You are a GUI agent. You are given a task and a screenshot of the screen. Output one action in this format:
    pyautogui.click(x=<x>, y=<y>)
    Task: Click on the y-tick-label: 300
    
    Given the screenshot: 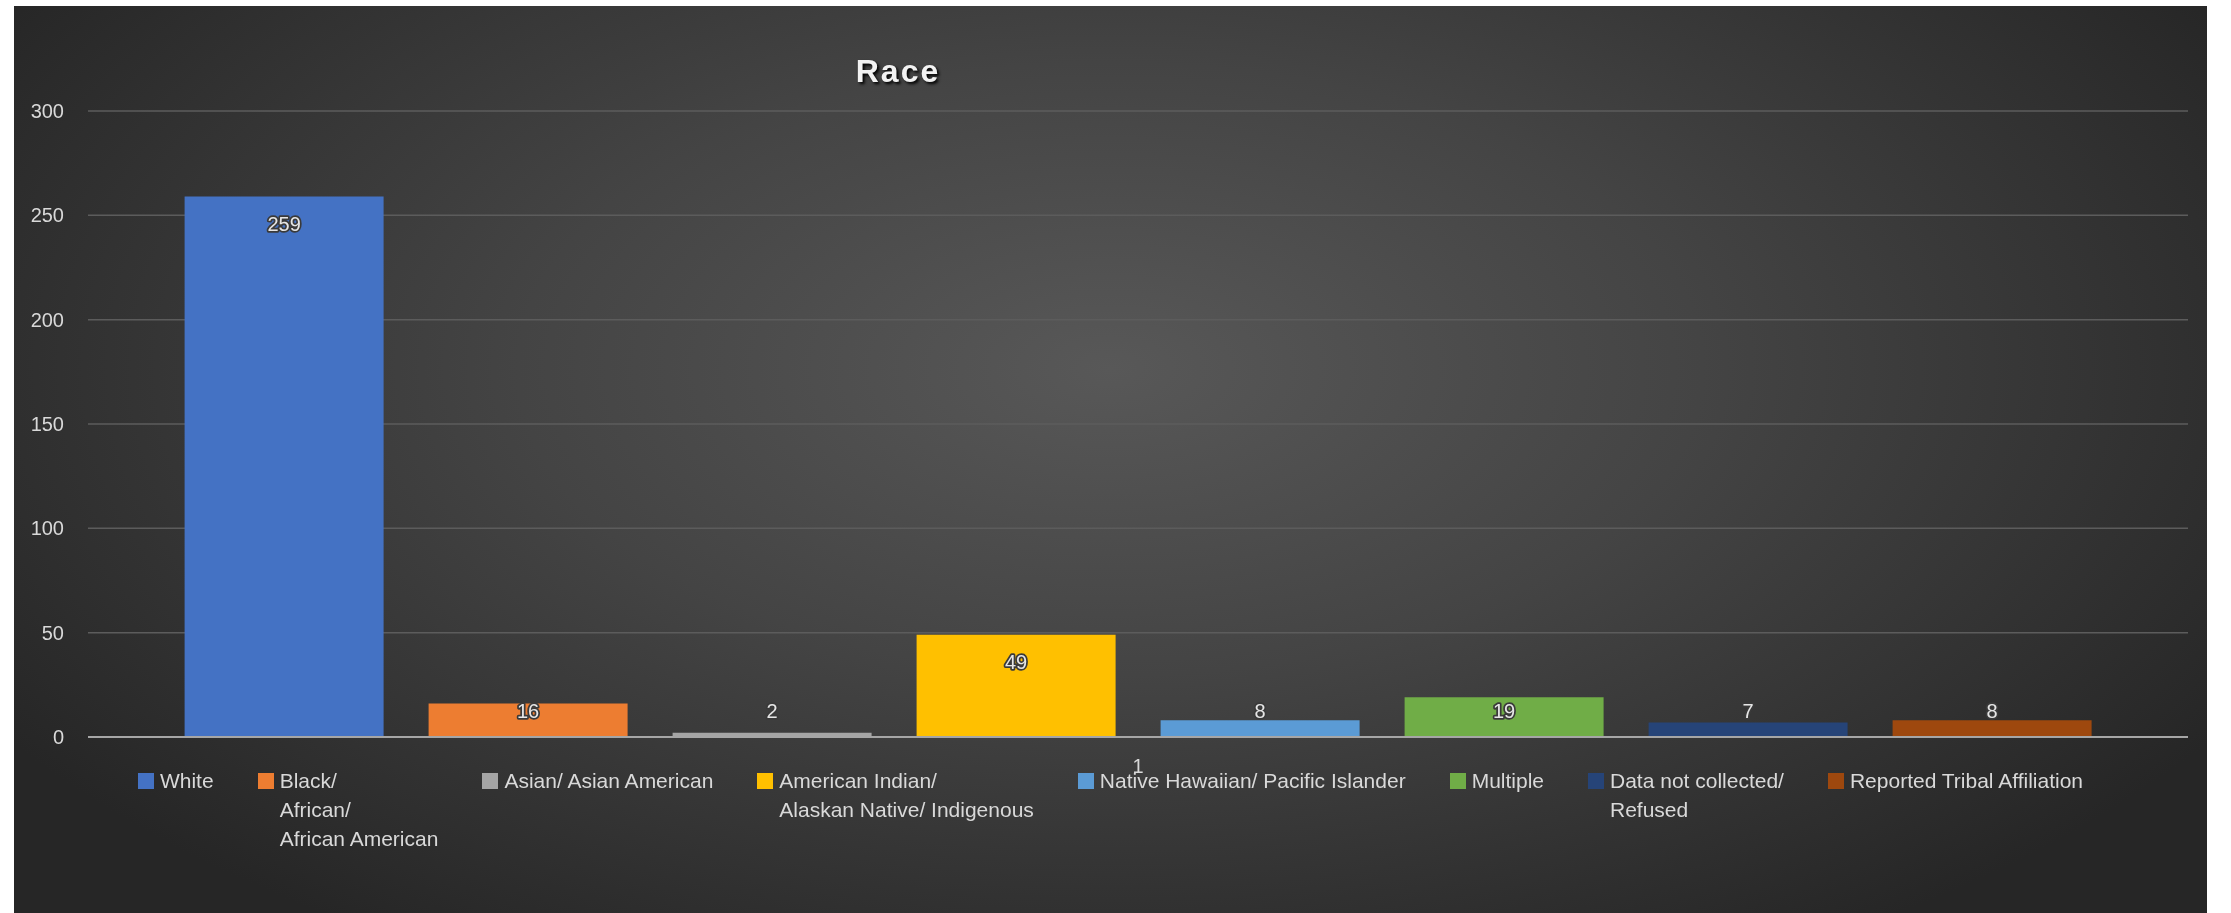 What is the action you would take?
    pyautogui.click(x=47, y=111)
    